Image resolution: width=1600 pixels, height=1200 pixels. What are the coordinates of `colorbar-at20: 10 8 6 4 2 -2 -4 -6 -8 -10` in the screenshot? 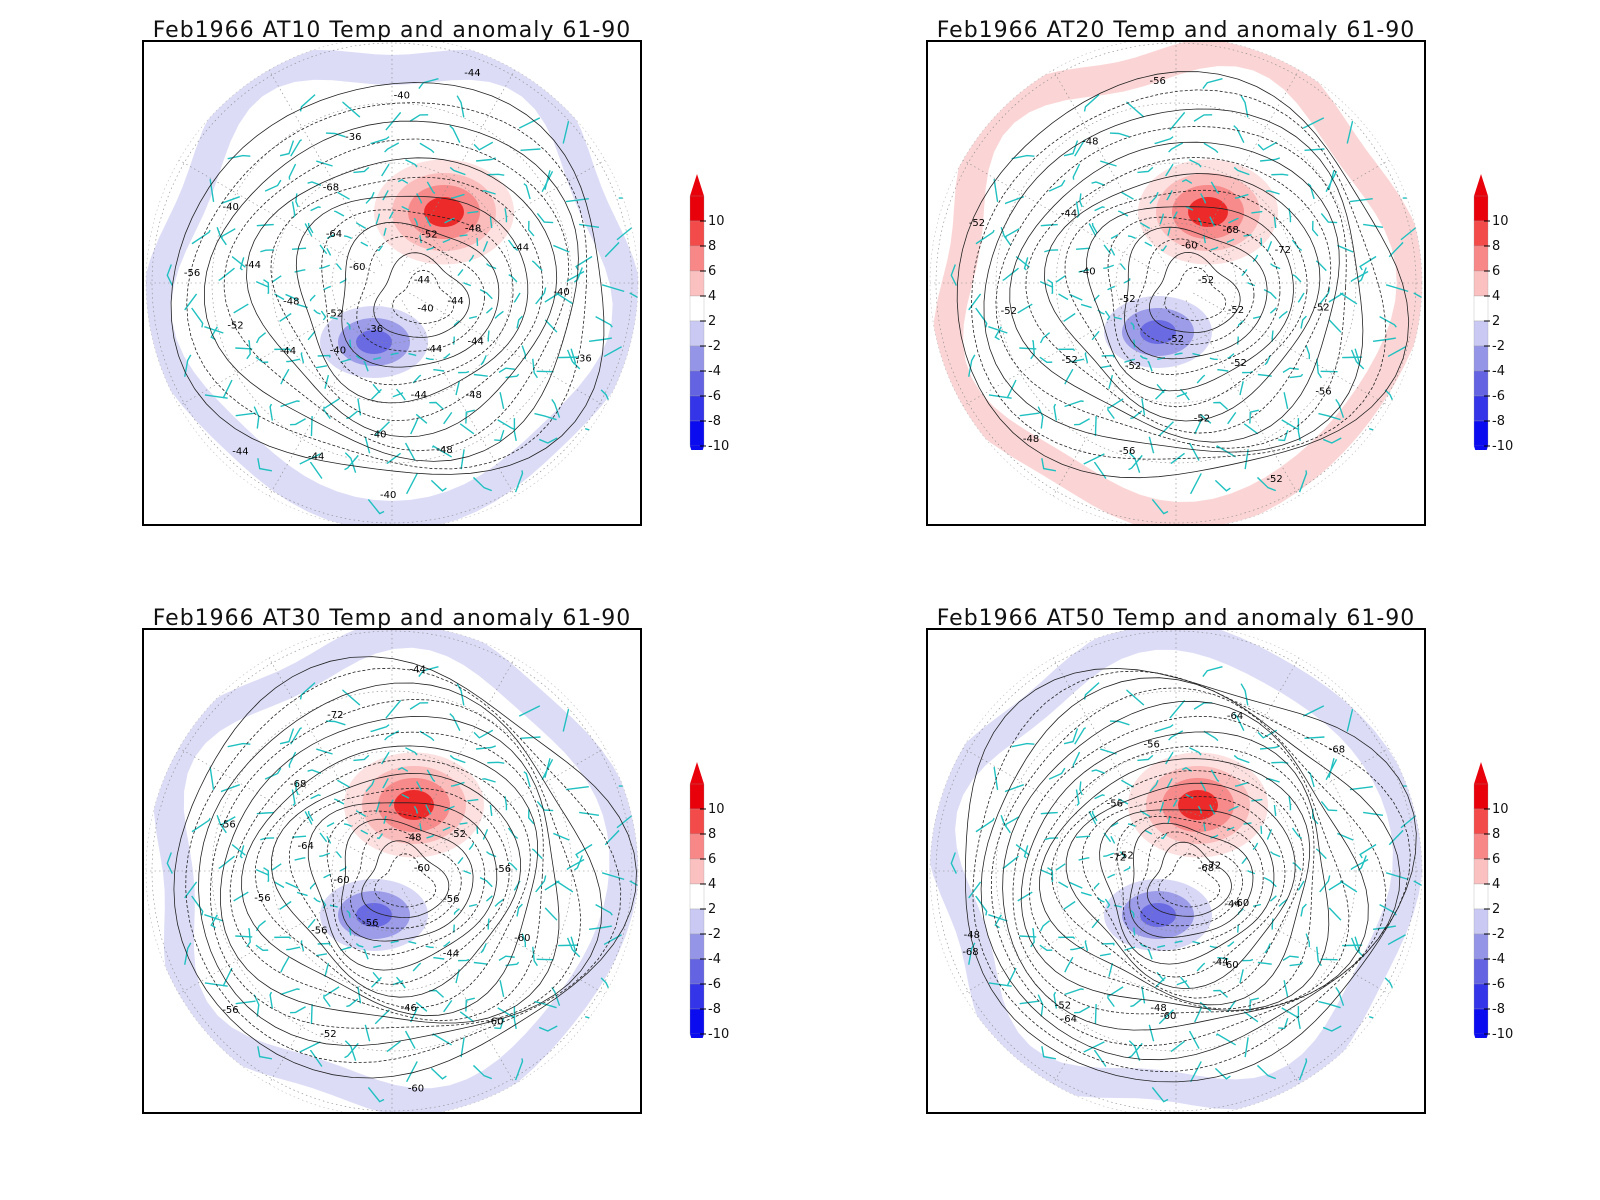 It's located at (1493, 312).